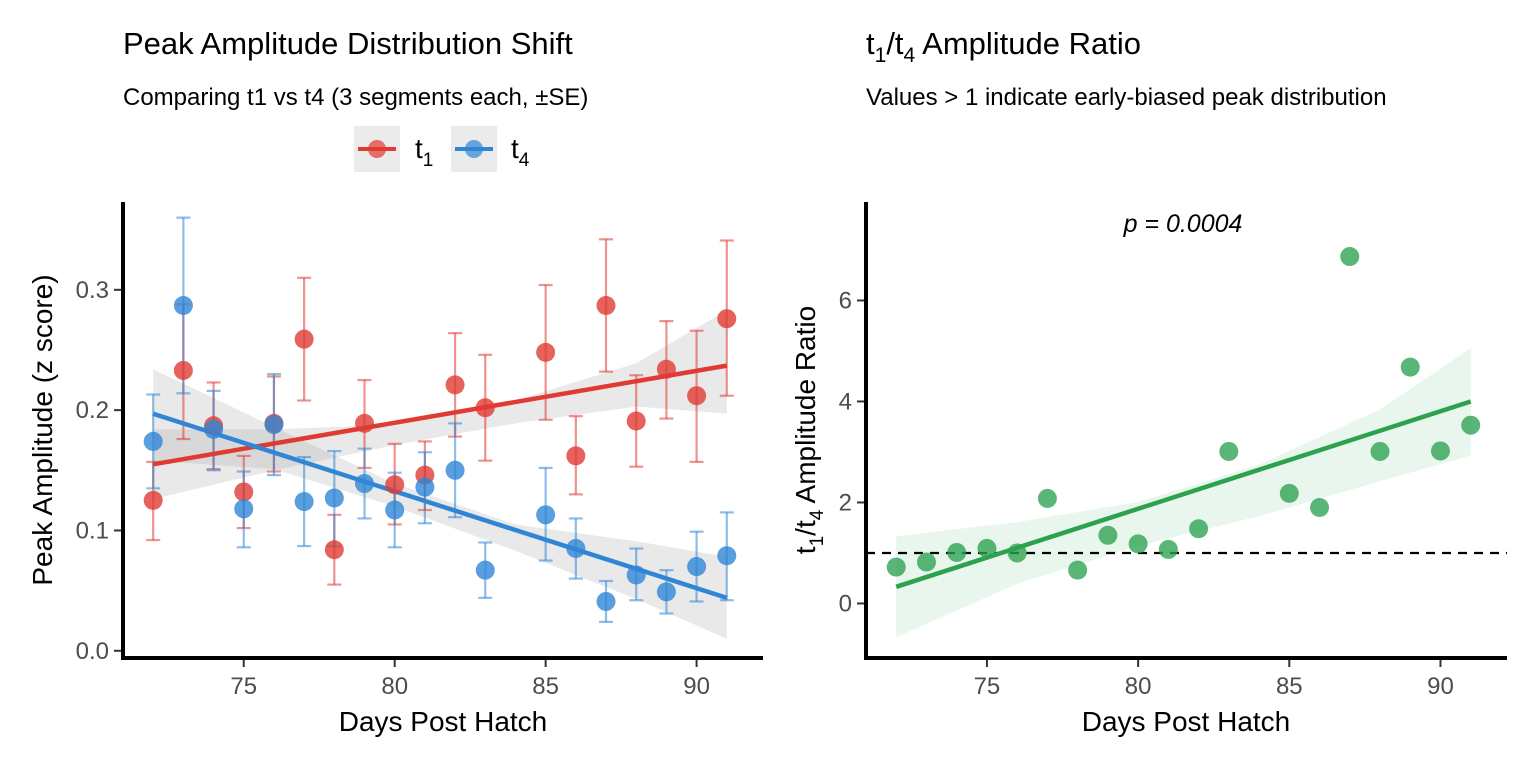 The image size is (1536, 768). I want to click on right-title-subscript-4: 4, so click(910, 55).